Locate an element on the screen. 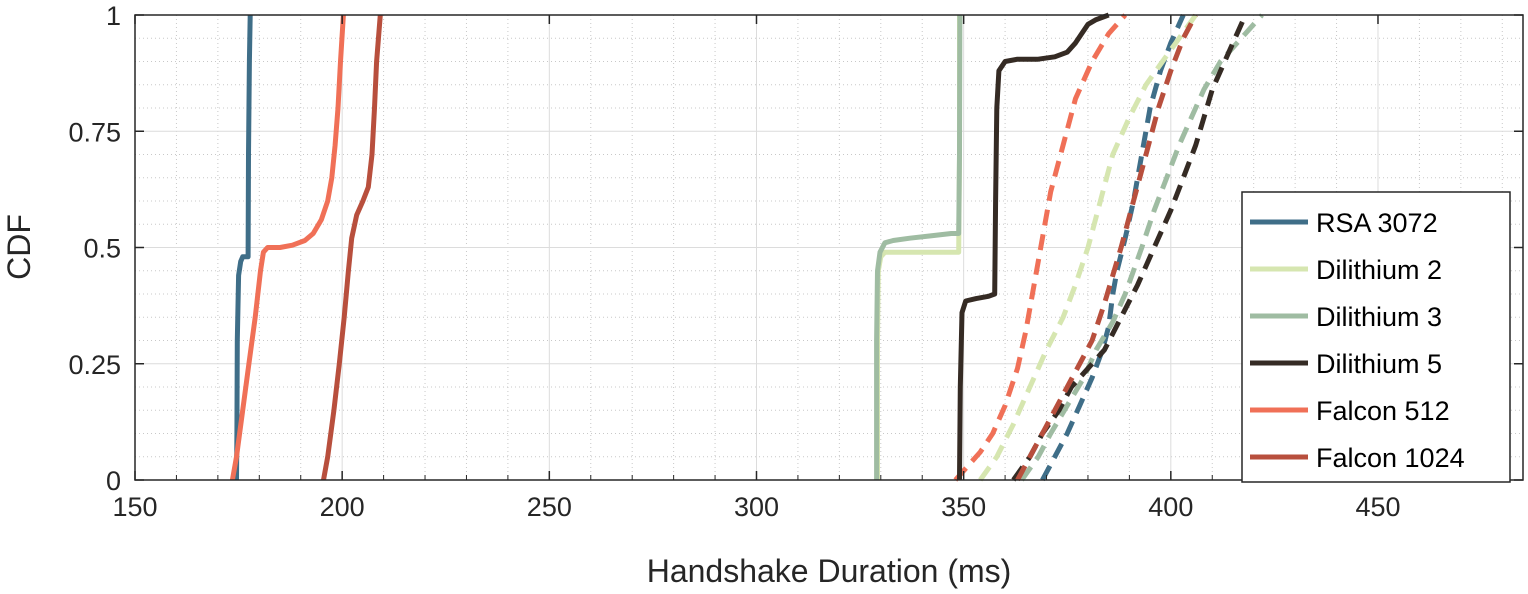 Image resolution: width=1528 pixels, height=594 pixels. legend-entry: Dilithium 3 is located at coordinates (1379, 317).